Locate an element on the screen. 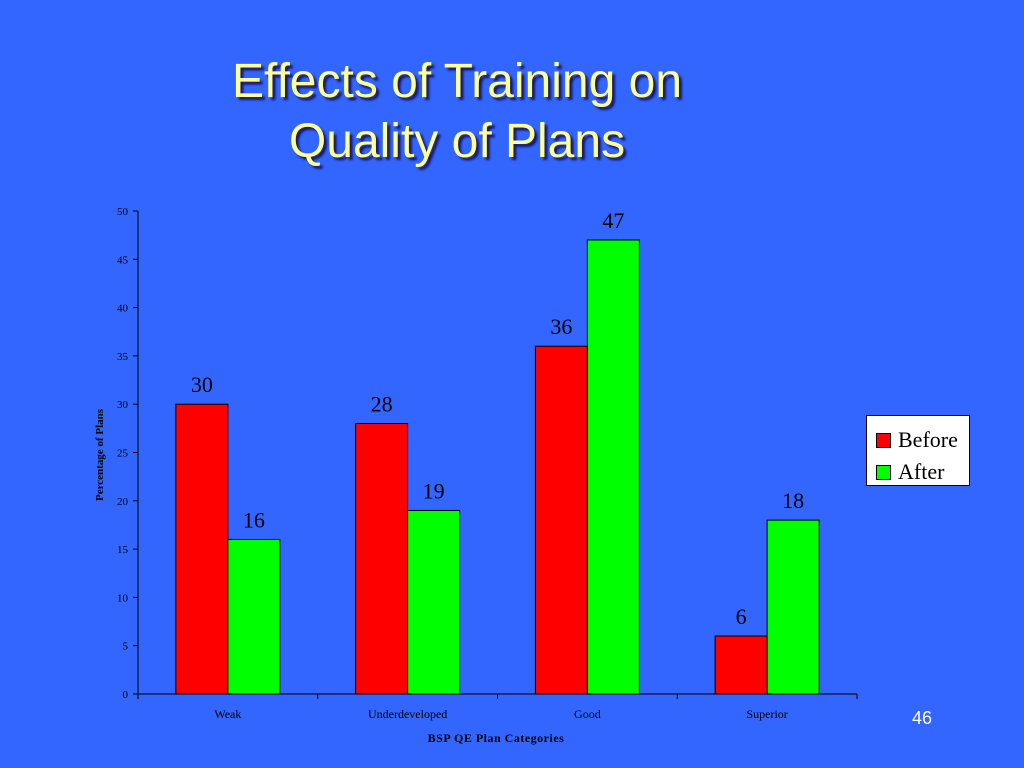 Image resolution: width=1024 pixels, height=768 pixels. y-tick-label: 0 is located at coordinates (126, 695).